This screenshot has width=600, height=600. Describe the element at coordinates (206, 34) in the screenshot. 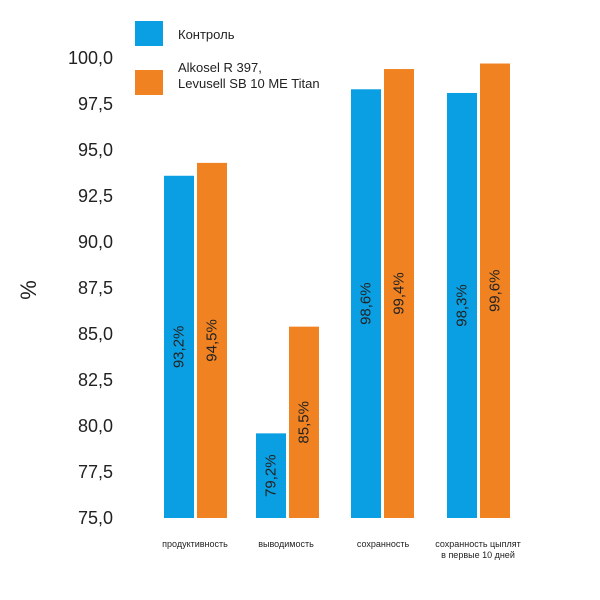

I see `legend-label: Контроль` at that location.